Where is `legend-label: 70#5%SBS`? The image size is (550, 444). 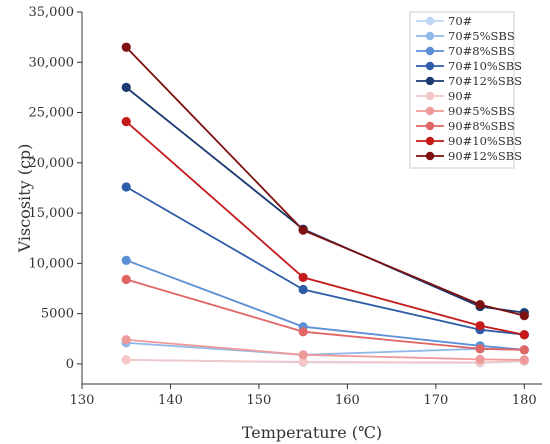
legend-label: 70#5%SBS is located at coordinates (481, 36).